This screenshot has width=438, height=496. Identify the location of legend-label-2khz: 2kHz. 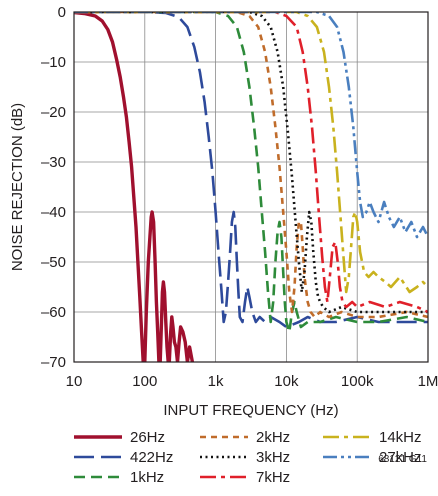
(273, 437).